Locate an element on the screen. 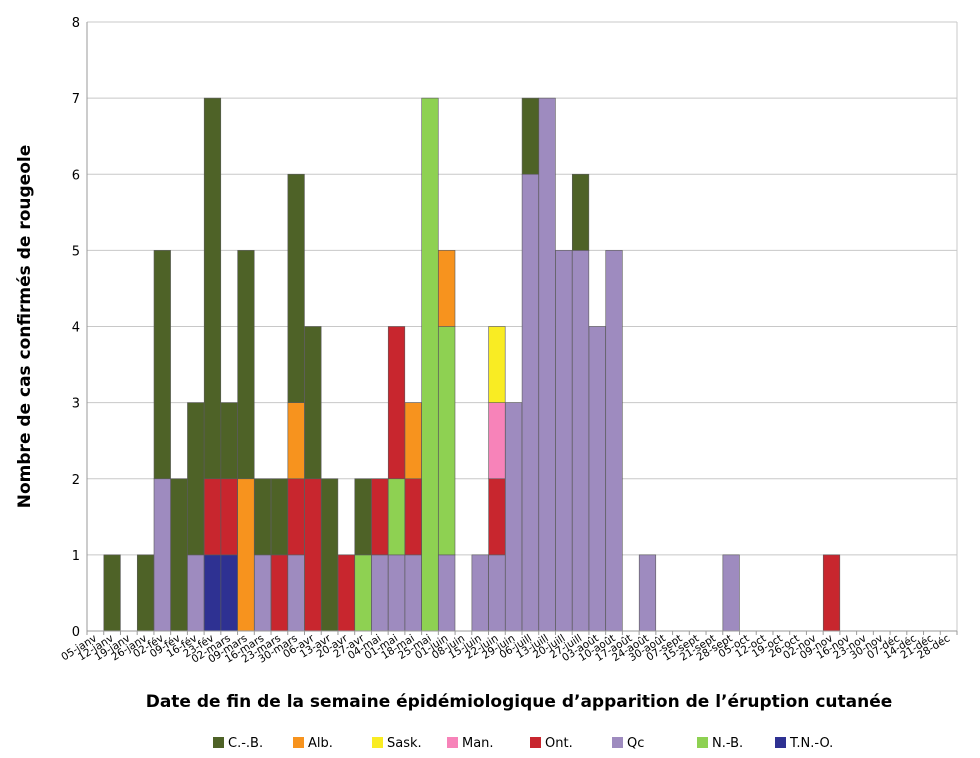 This screenshot has height=758, width=980. y-tick-labels: 0 1 2 3 4 5 6 7 8 is located at coordinates (76, 328).